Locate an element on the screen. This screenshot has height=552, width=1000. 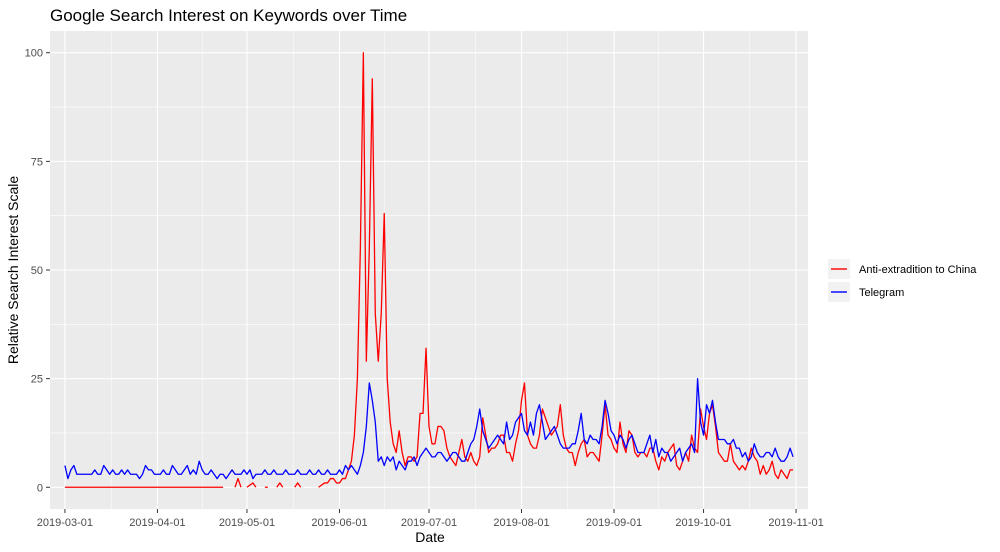
y-tick-label: 50 is located at coordinates (37, 271).